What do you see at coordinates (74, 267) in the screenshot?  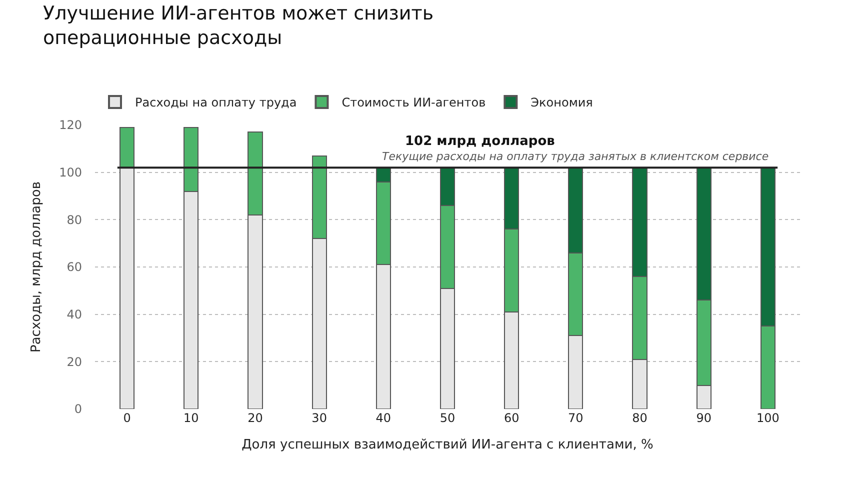 I see `y-tick-label: 60` at bounding box center [74, 267].